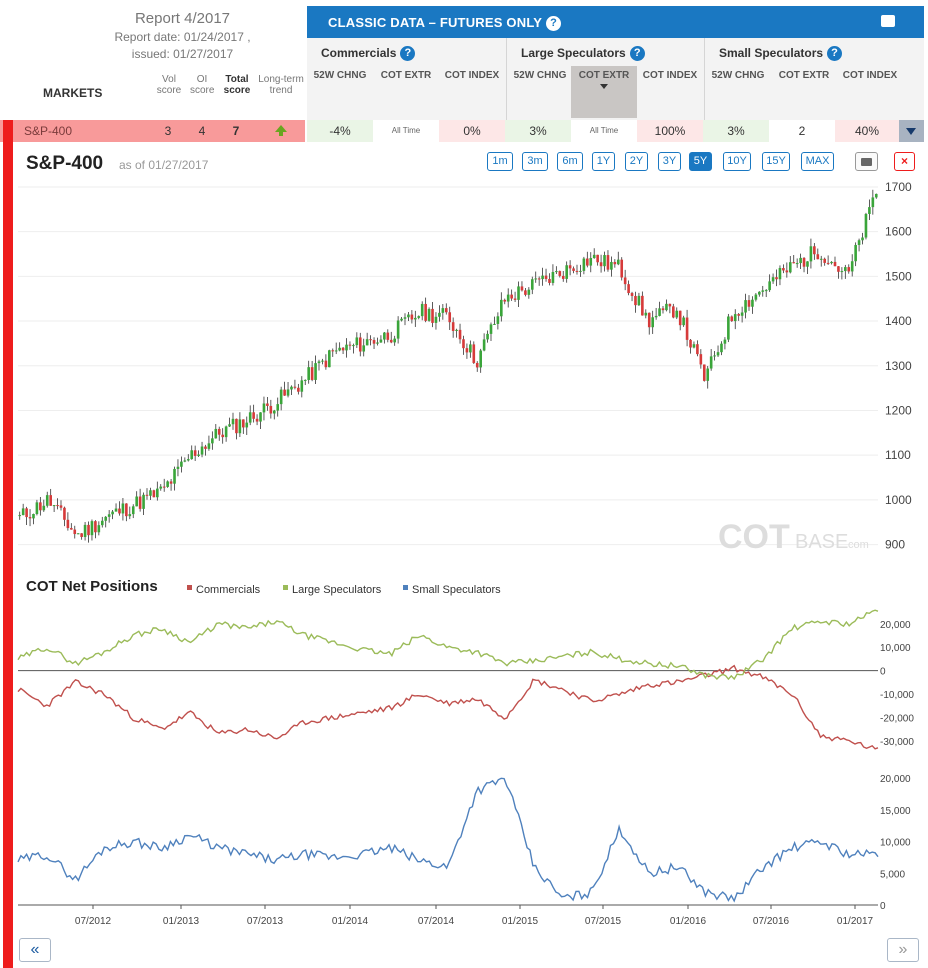 Image resolution: width=928 pixels, height=968 pixels. What do you see at coordinates (570, 161) in the screenshot?
I see `range-button-6m: 6m` at bounding box center [570, 161].